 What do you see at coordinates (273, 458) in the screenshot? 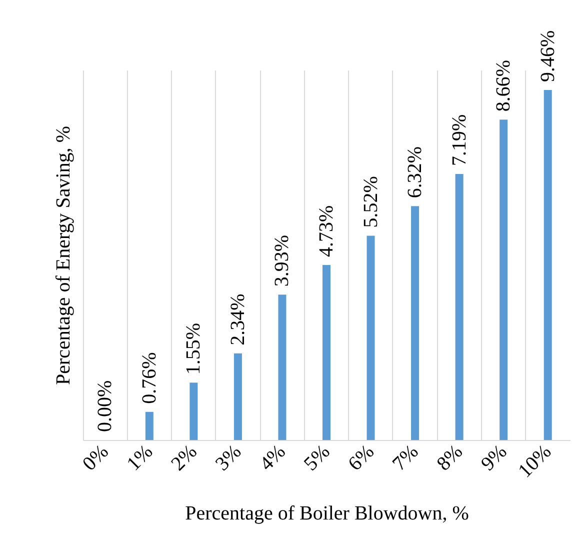
I see `x-tick-label: 4%` at bounding box center [273, 458].